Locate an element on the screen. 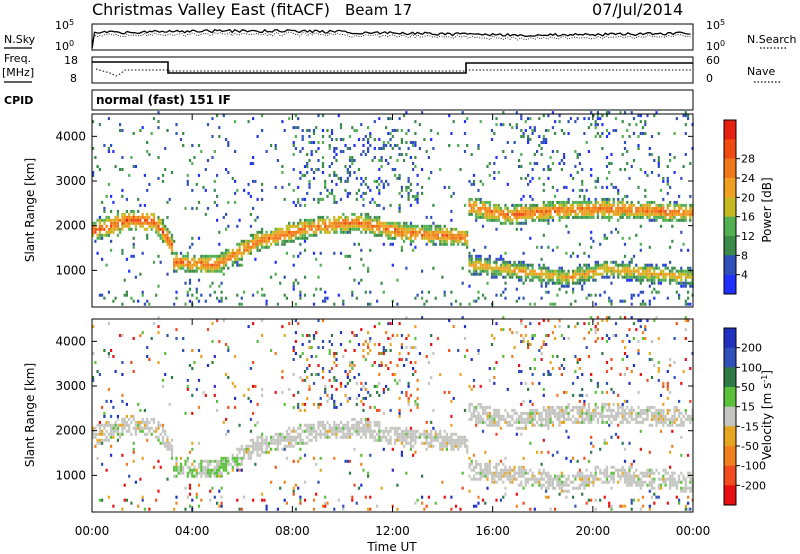 Image resolution: width=800 pixels, height=554 pixels. cpid-label: CPID is located at coordinates (18, 100).